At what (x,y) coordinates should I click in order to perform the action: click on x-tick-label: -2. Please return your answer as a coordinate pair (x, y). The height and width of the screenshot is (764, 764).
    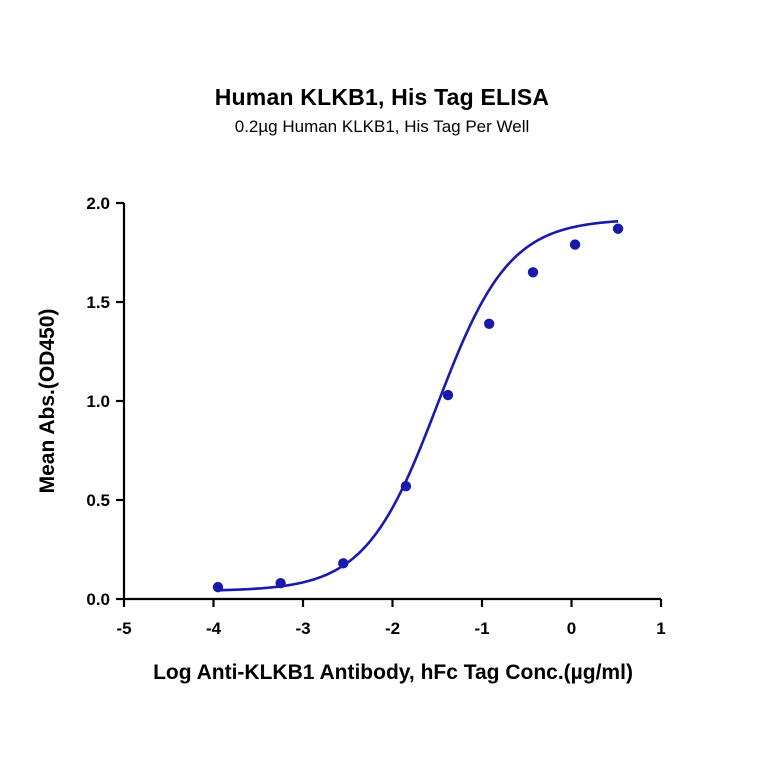
    Looking at the image, I should click on (392, 628).